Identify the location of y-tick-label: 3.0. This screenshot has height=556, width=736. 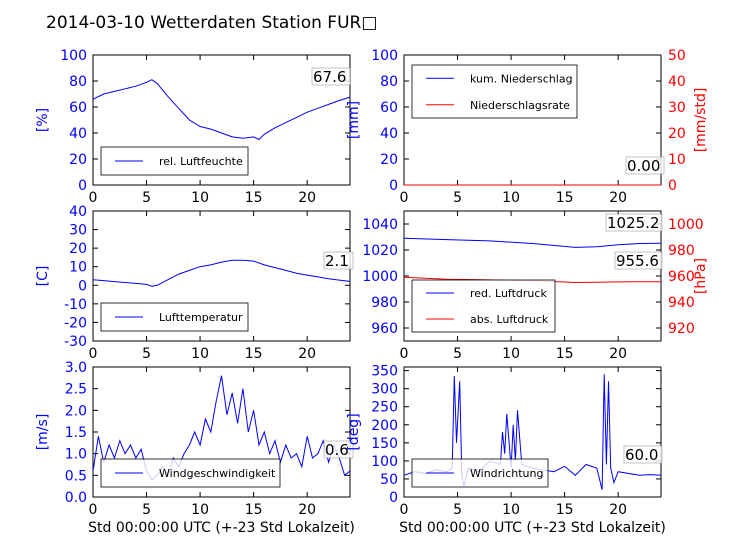
(76, 368).